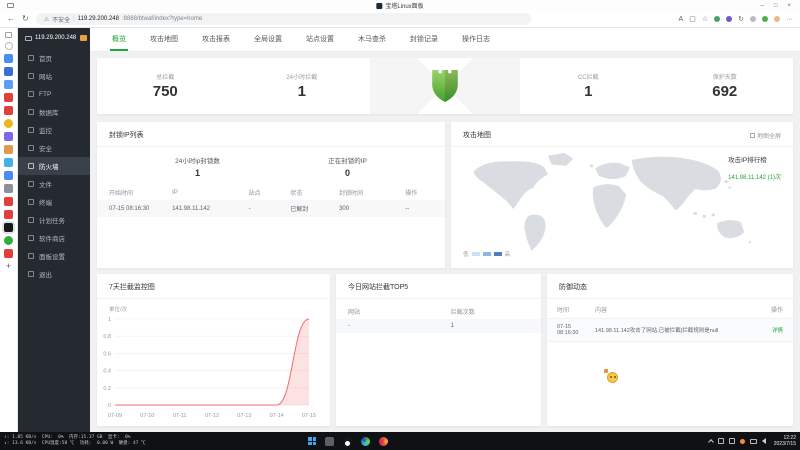 This screenshot has width=800, height=450. Describe the element at coordinates (724, 78) in the screenshot. I see `stat-label: 保护天数` at that location.